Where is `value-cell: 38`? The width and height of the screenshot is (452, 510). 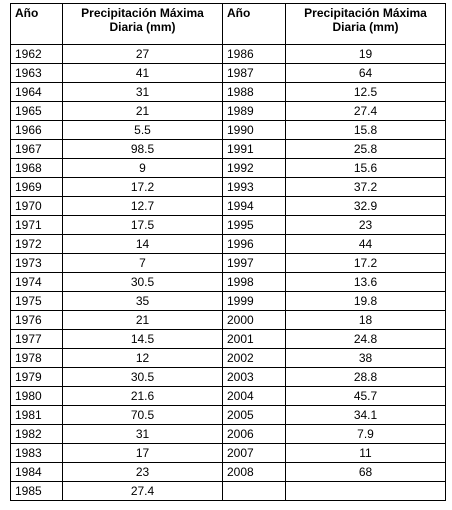
value-cell: 38 is located at coordinates (365, 358).